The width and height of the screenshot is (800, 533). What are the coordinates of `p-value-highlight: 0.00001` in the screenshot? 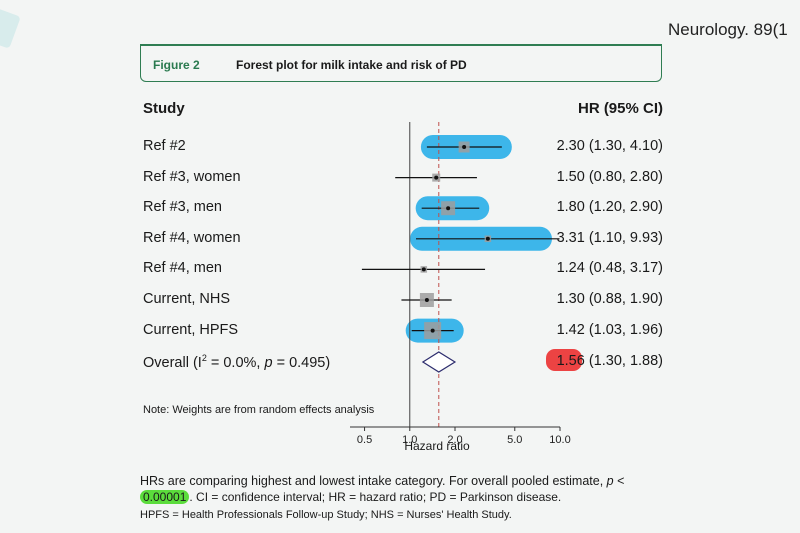 It's located at (165, 497).